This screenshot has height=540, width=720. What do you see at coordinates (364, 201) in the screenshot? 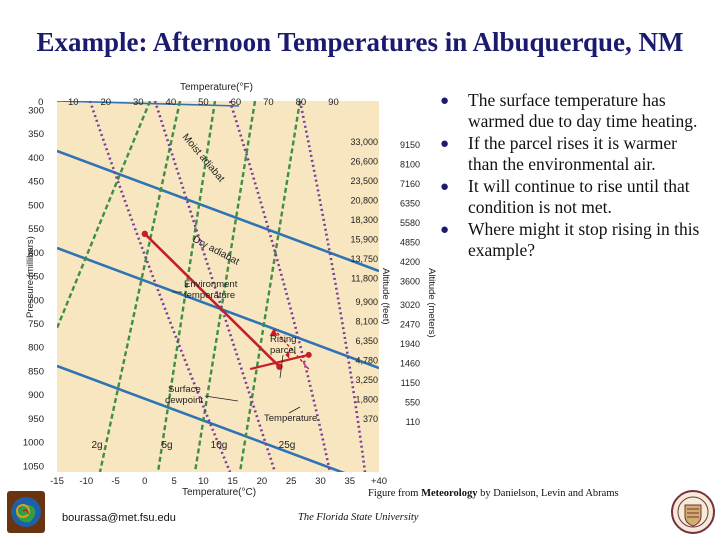
I see `altitude-feet-value: 20,800` at bounding box center [364, 201].